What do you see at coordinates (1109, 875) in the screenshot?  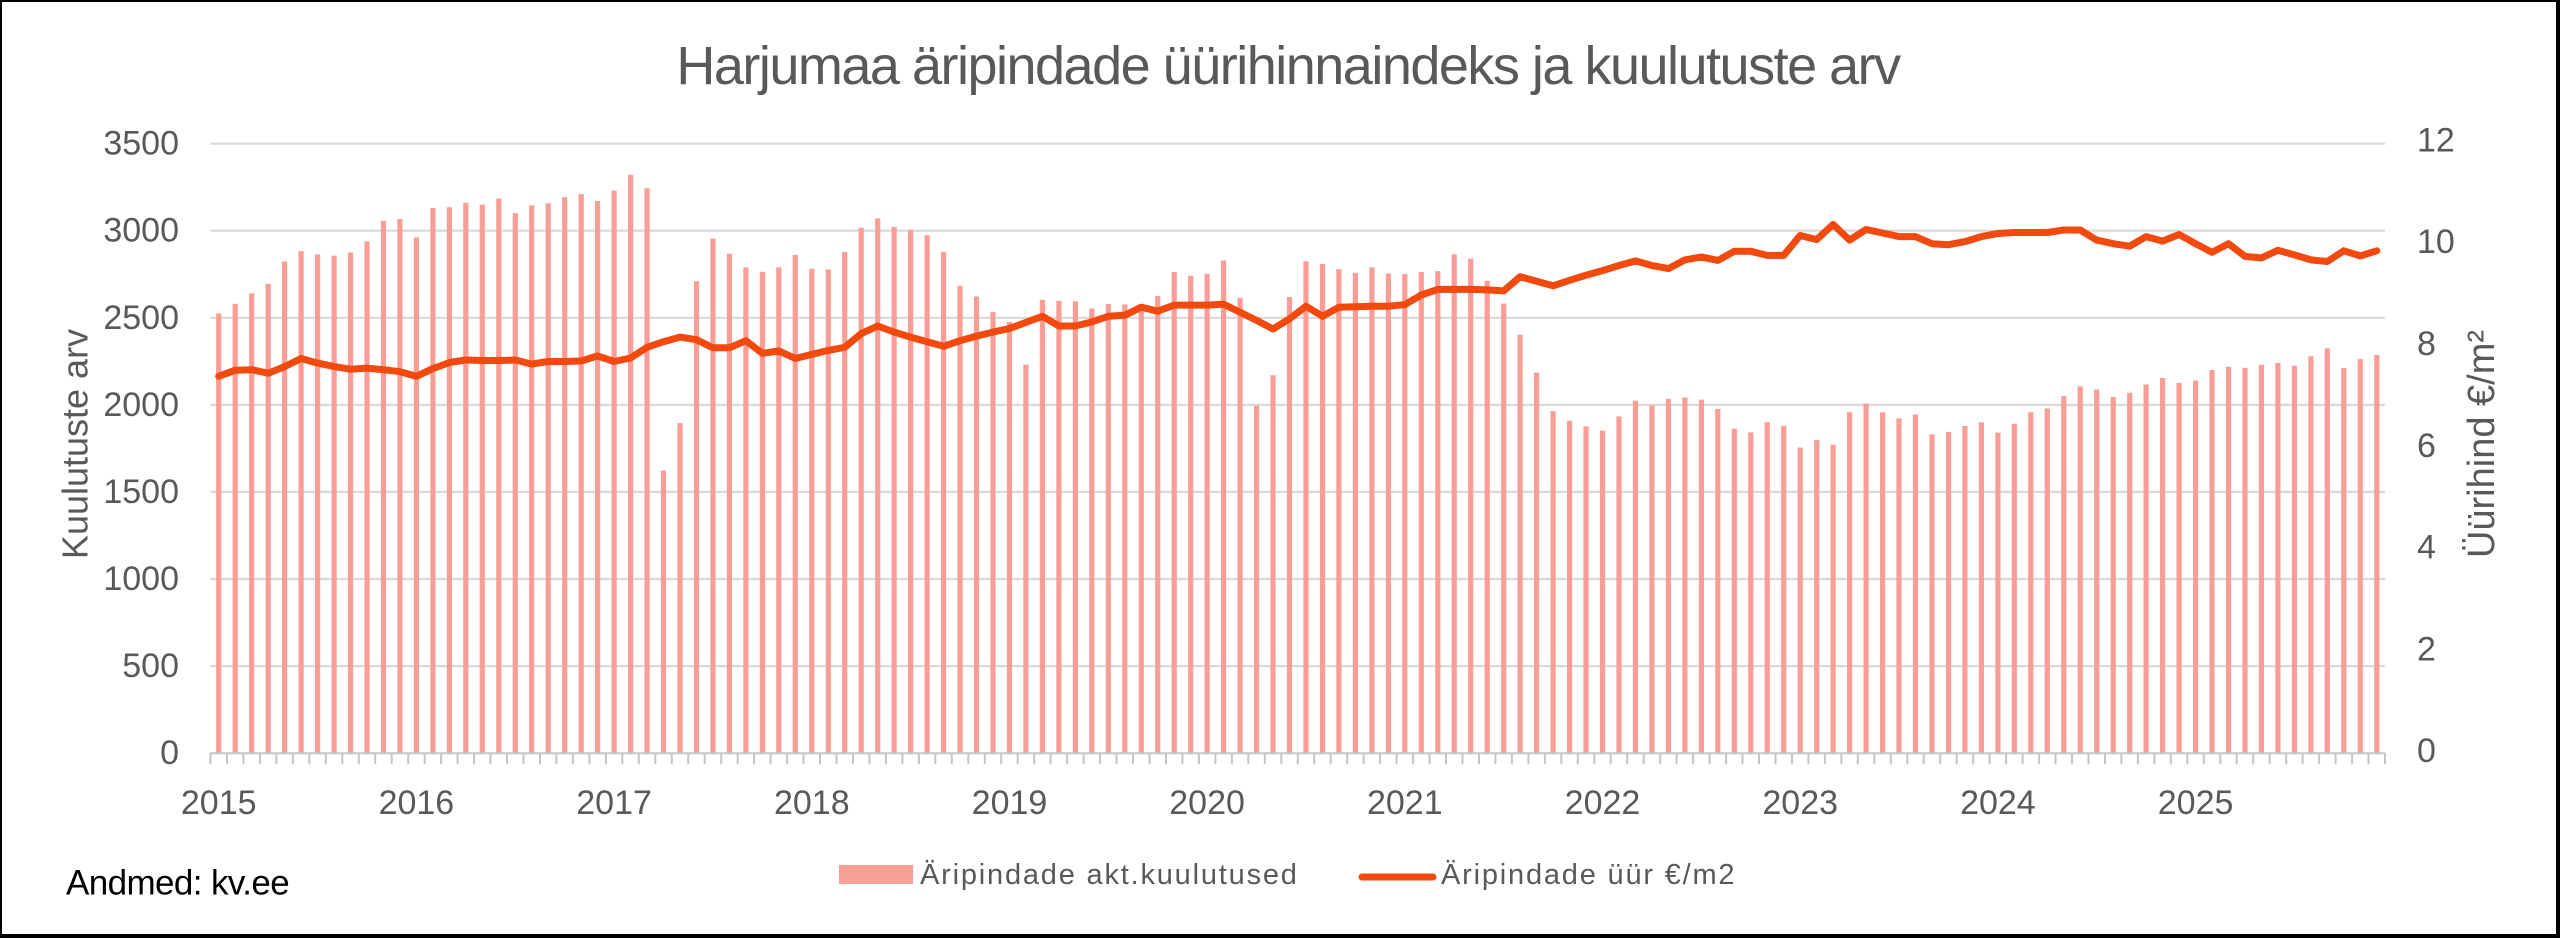 I see `svg-text: Äripindade akt.kuulutused` at bounding box center [1109, 875].